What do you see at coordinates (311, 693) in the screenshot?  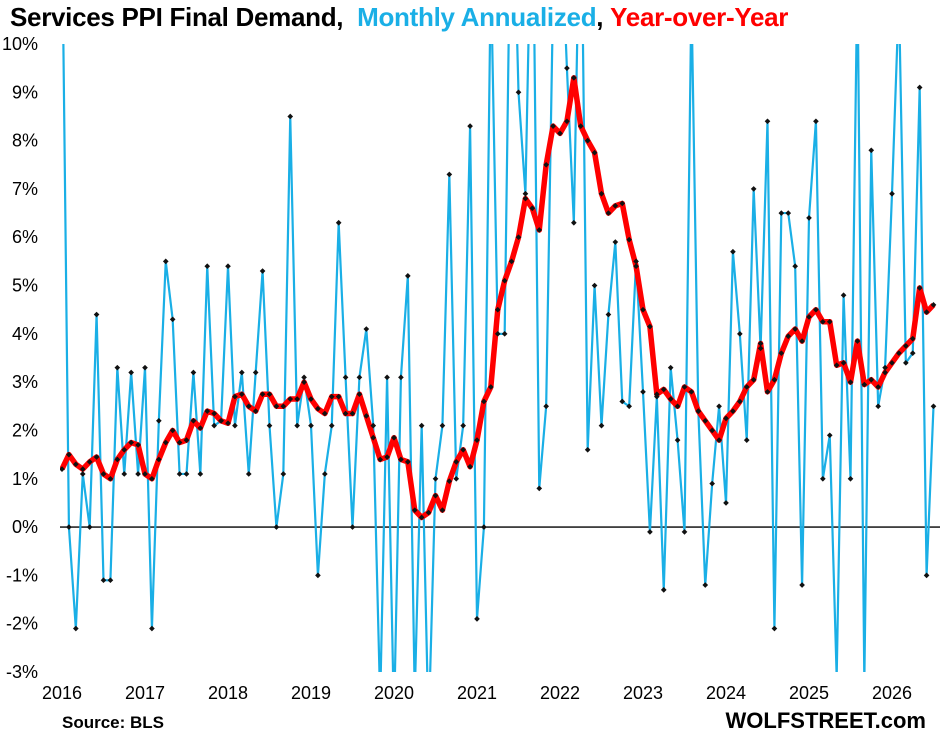 I see `x-tick-label: 2019` at bounding box center [311, 693].